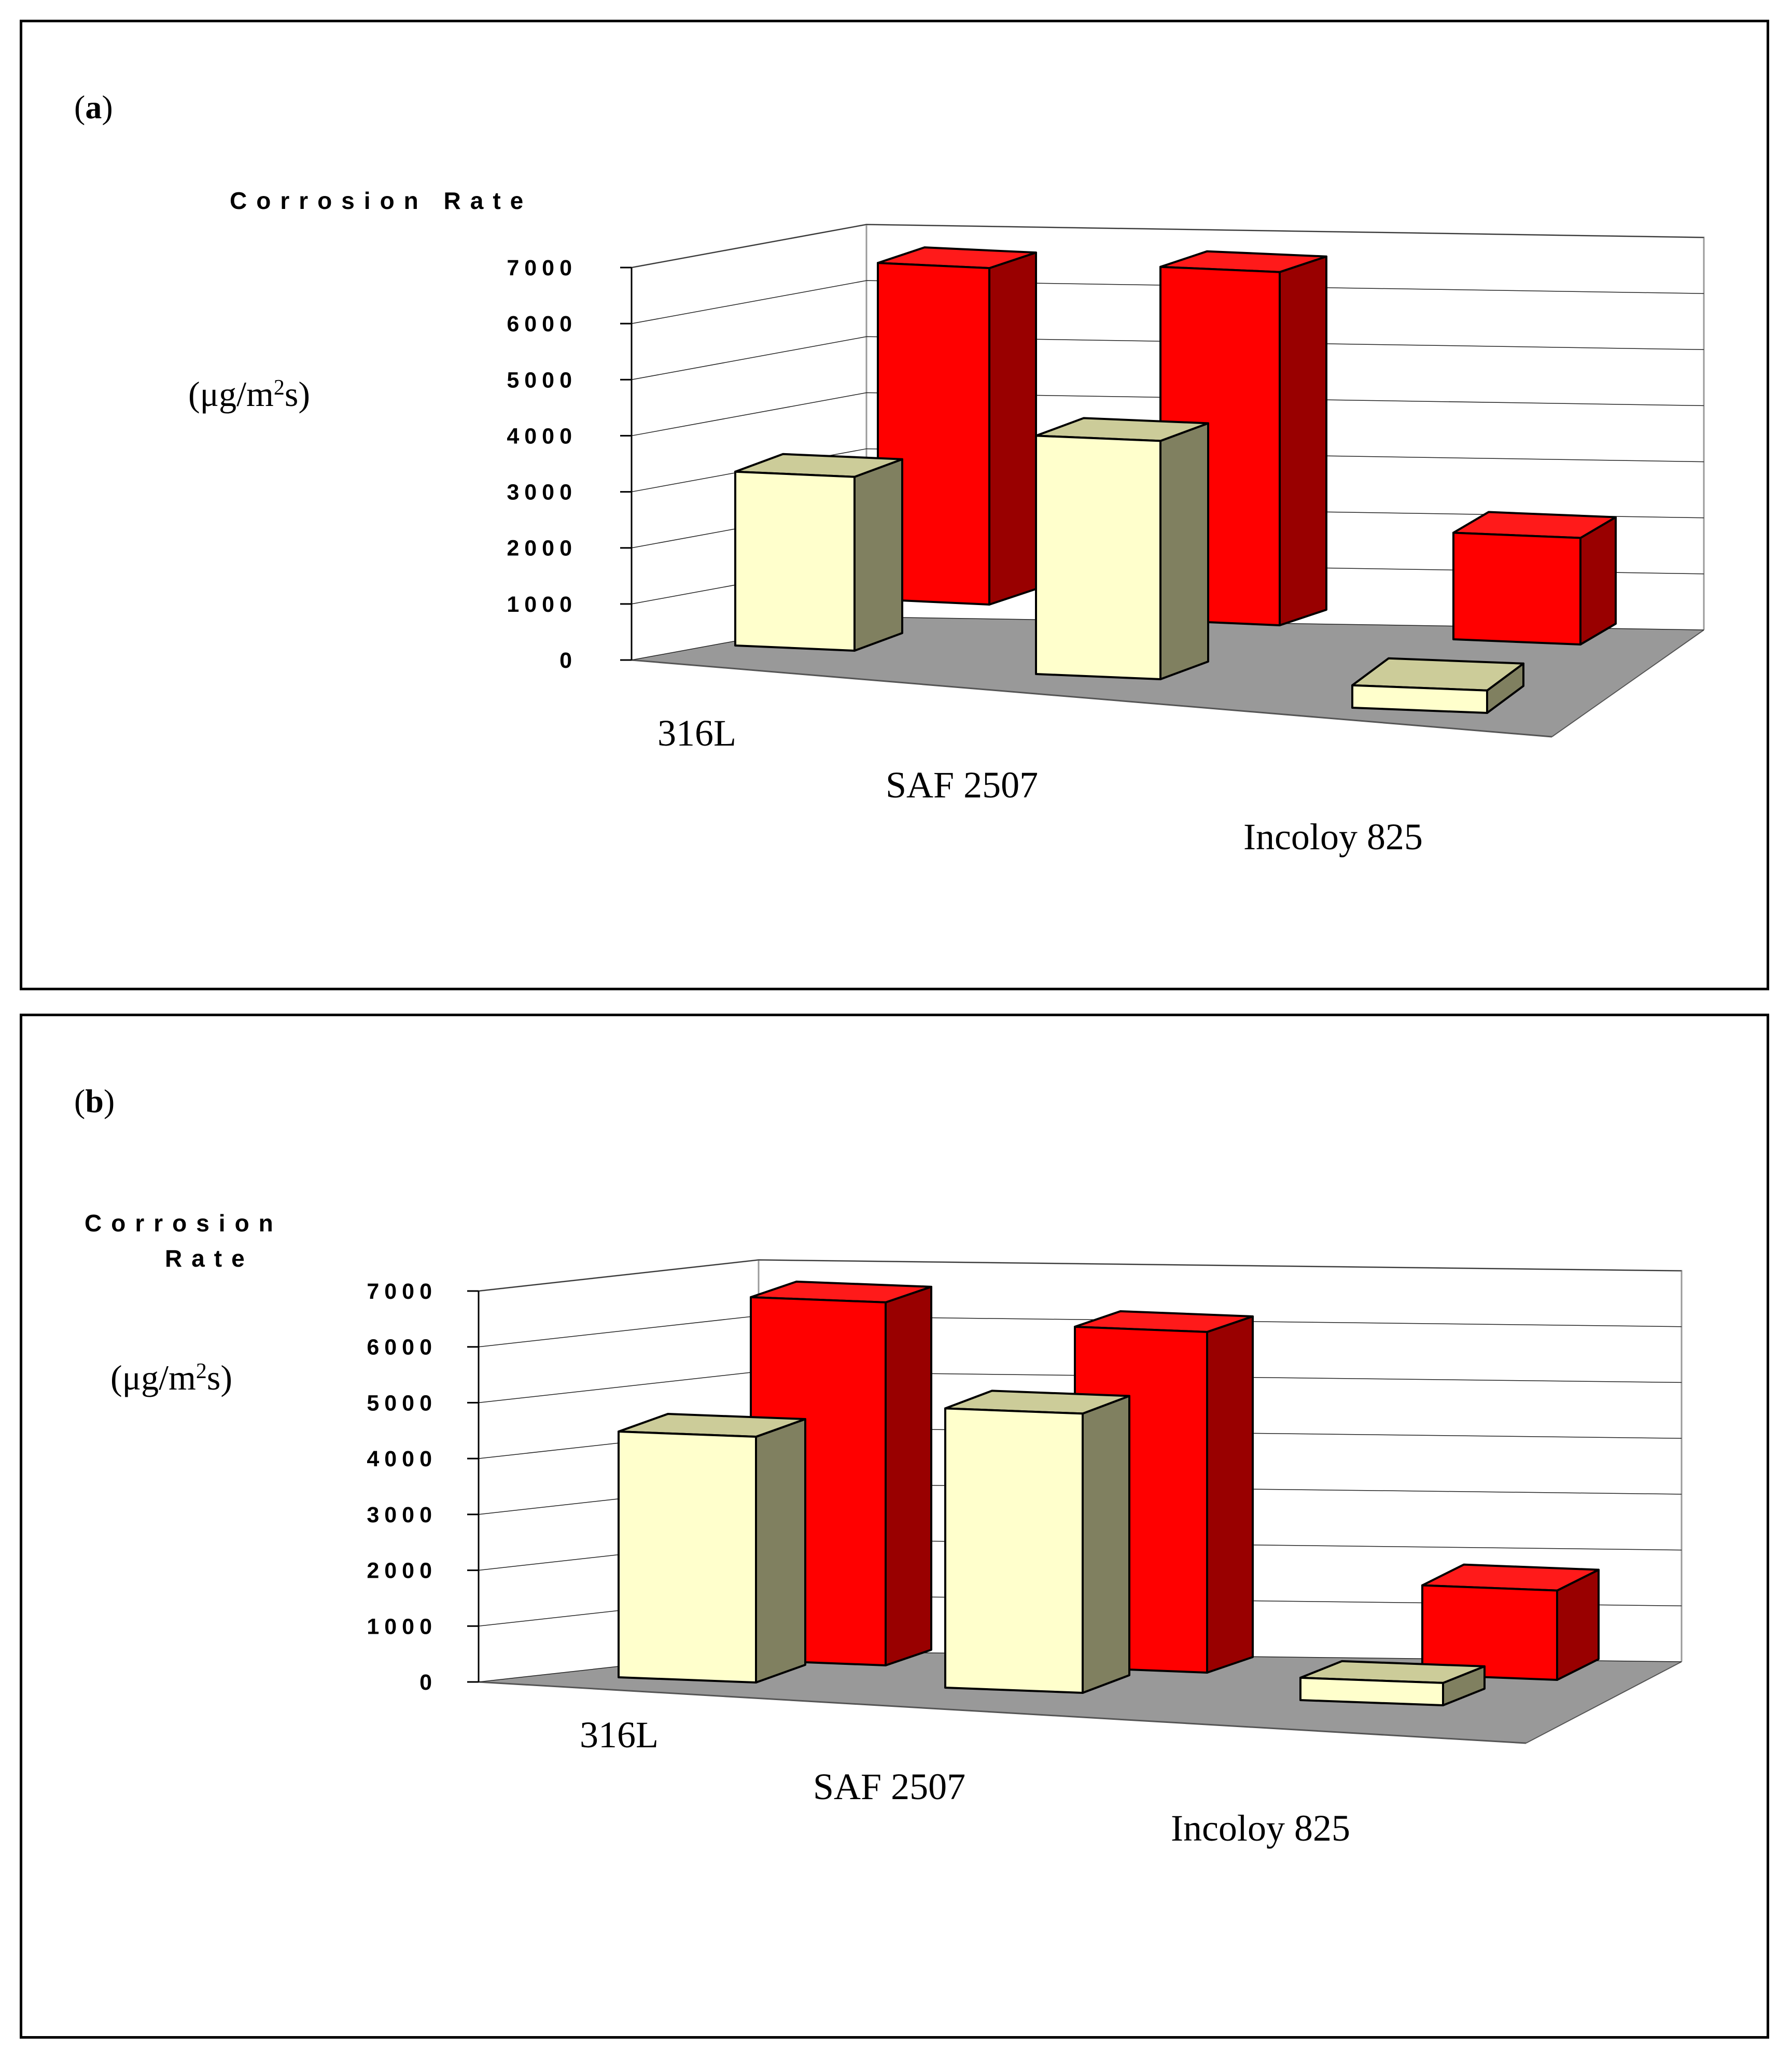  I want to click on y-axis: 0 1000 2000 3000 4000 5000 6000 7000, so click(1105, 449).